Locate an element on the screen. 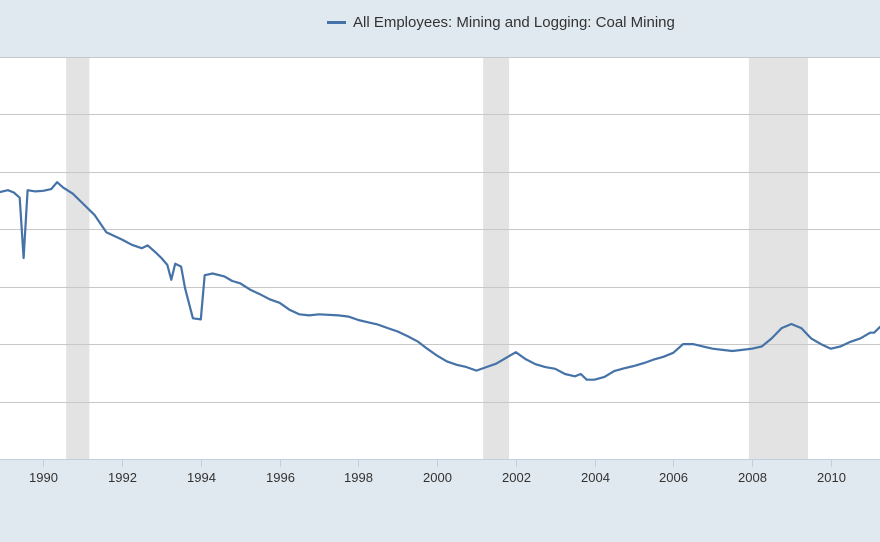 The height and width of the screenshot is (542, 880). x-tick-label-2004: 2004 is located at coordinates (595, 477).